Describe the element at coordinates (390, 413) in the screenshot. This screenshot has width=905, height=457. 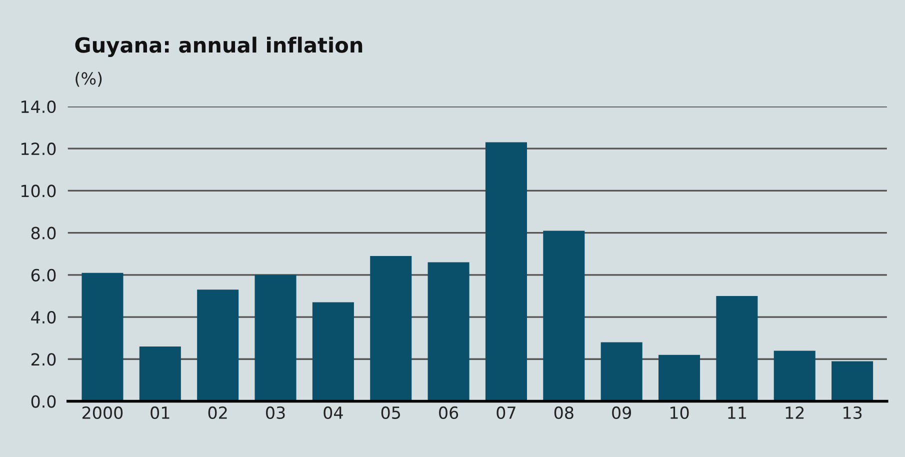
I see `x-tick-label: 05` at that location.